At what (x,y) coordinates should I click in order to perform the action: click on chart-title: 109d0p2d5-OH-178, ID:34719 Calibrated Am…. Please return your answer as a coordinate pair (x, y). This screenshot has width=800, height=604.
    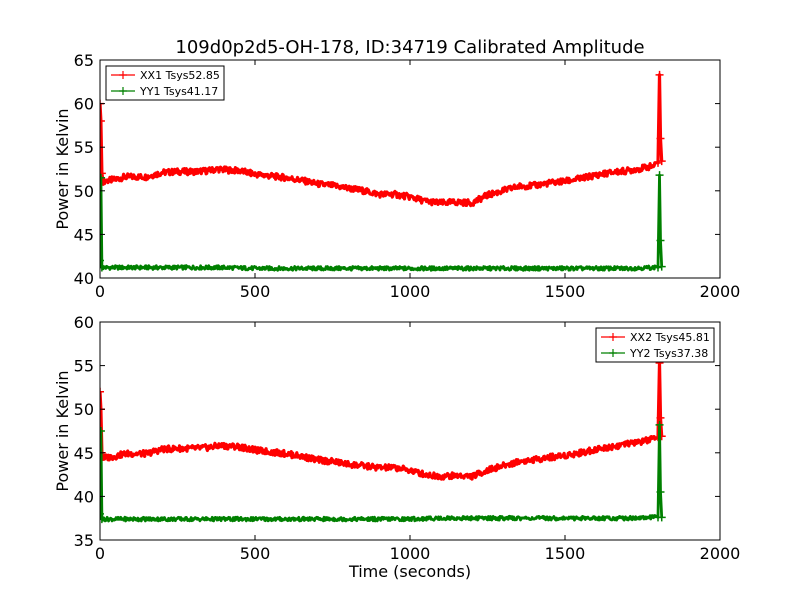
    Looking at the image, I should click on (409, 47).